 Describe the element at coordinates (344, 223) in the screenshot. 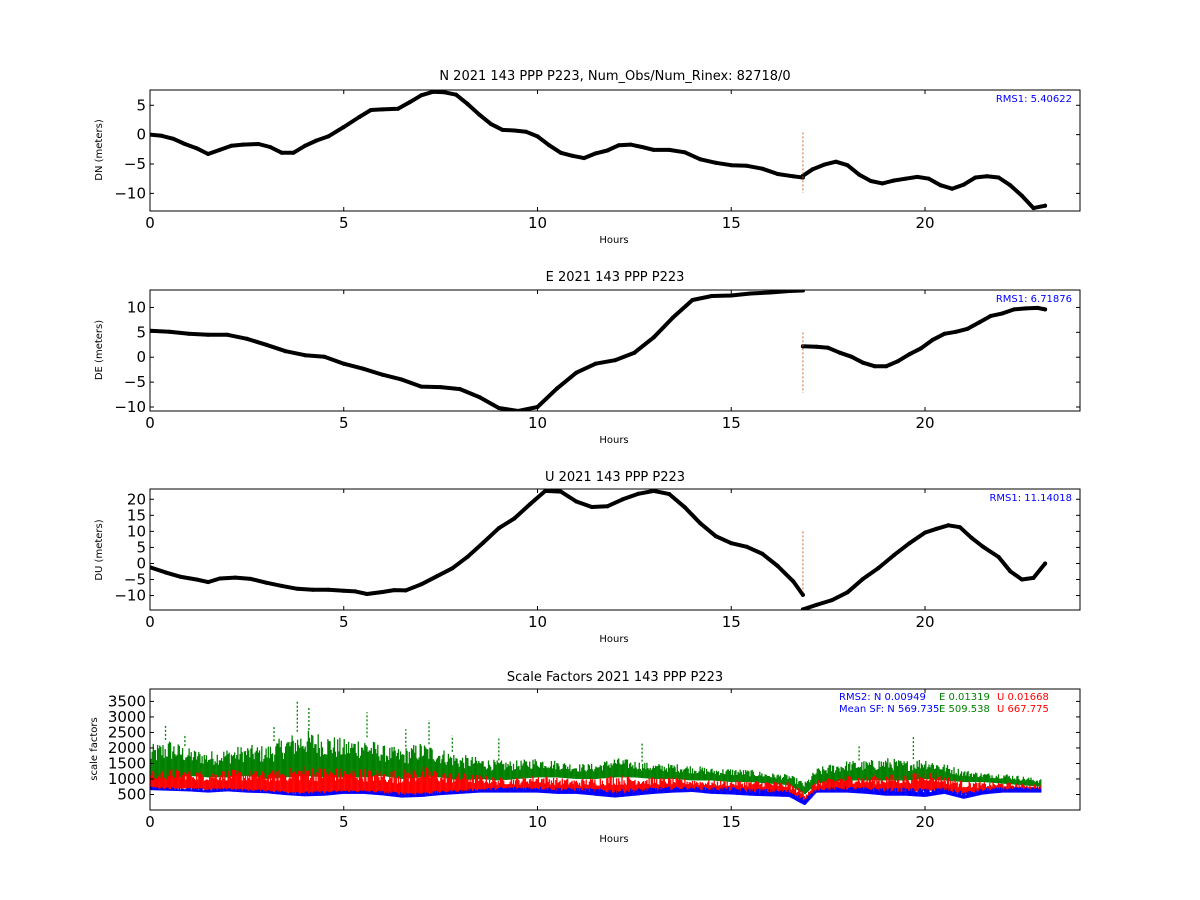

I see `north-x-tick-label: 5` at that location.